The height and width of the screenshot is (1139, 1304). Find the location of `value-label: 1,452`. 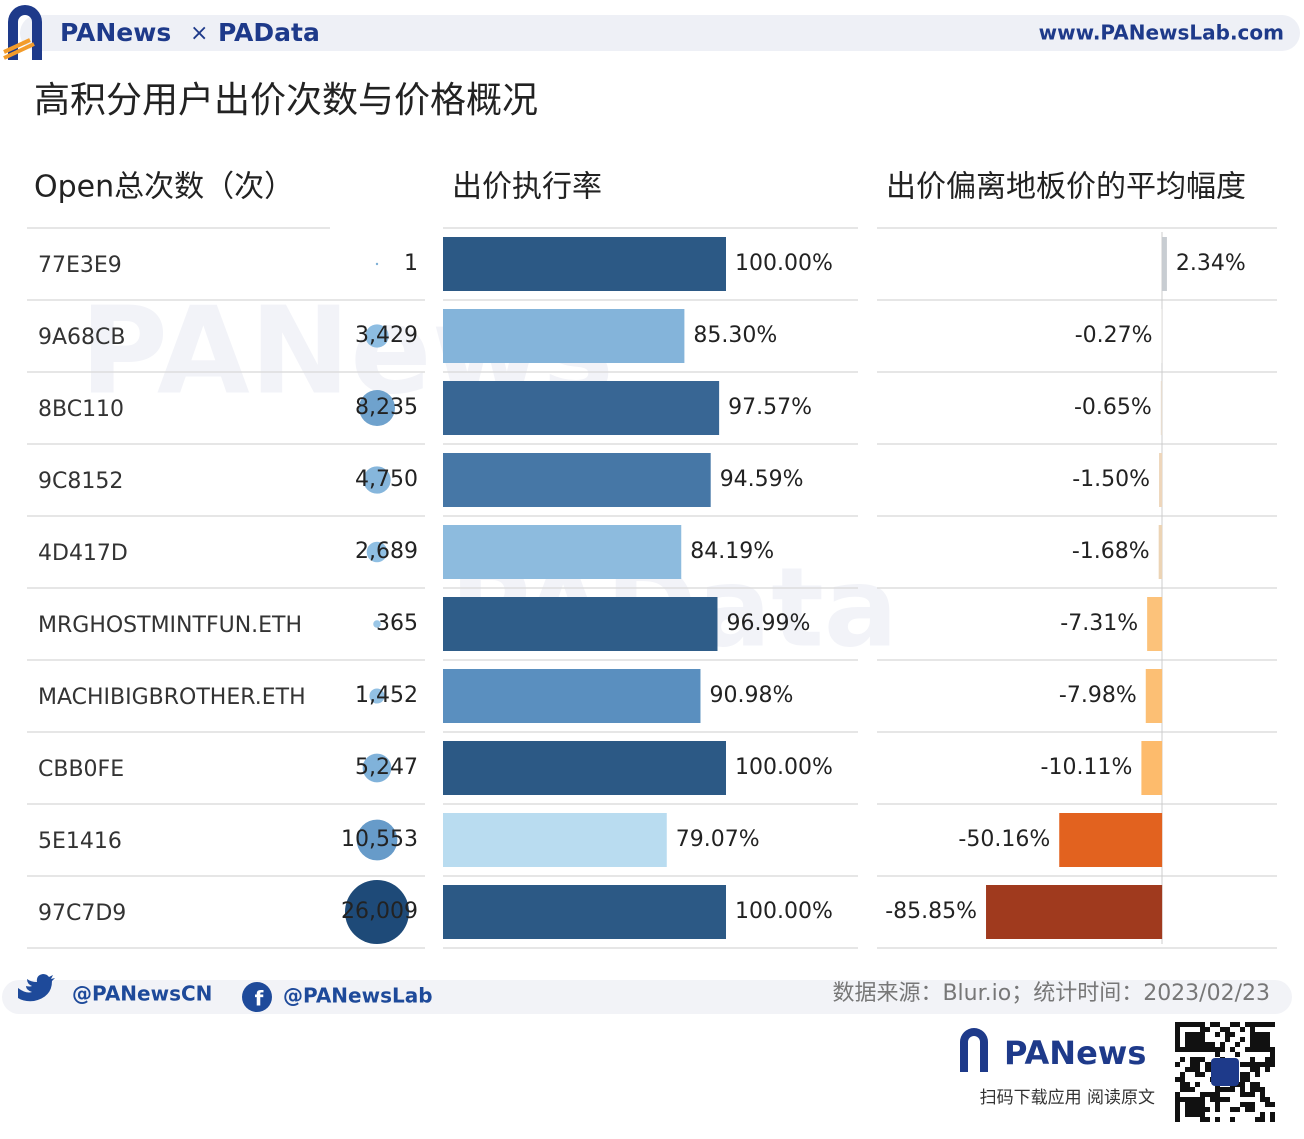

value-label: 1,452 is located at coordinates (386, 695).